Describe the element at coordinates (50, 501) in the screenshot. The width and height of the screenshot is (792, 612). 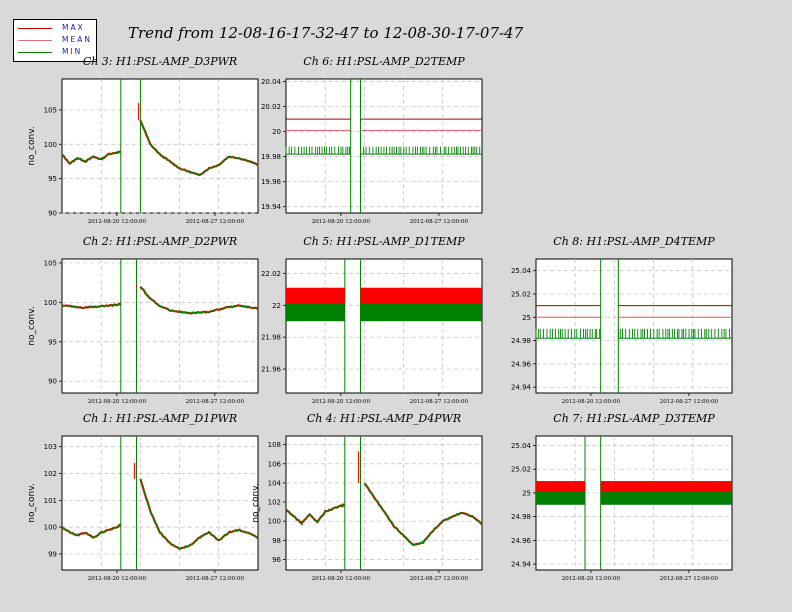
I see `y-tick-label: 101` at that location.